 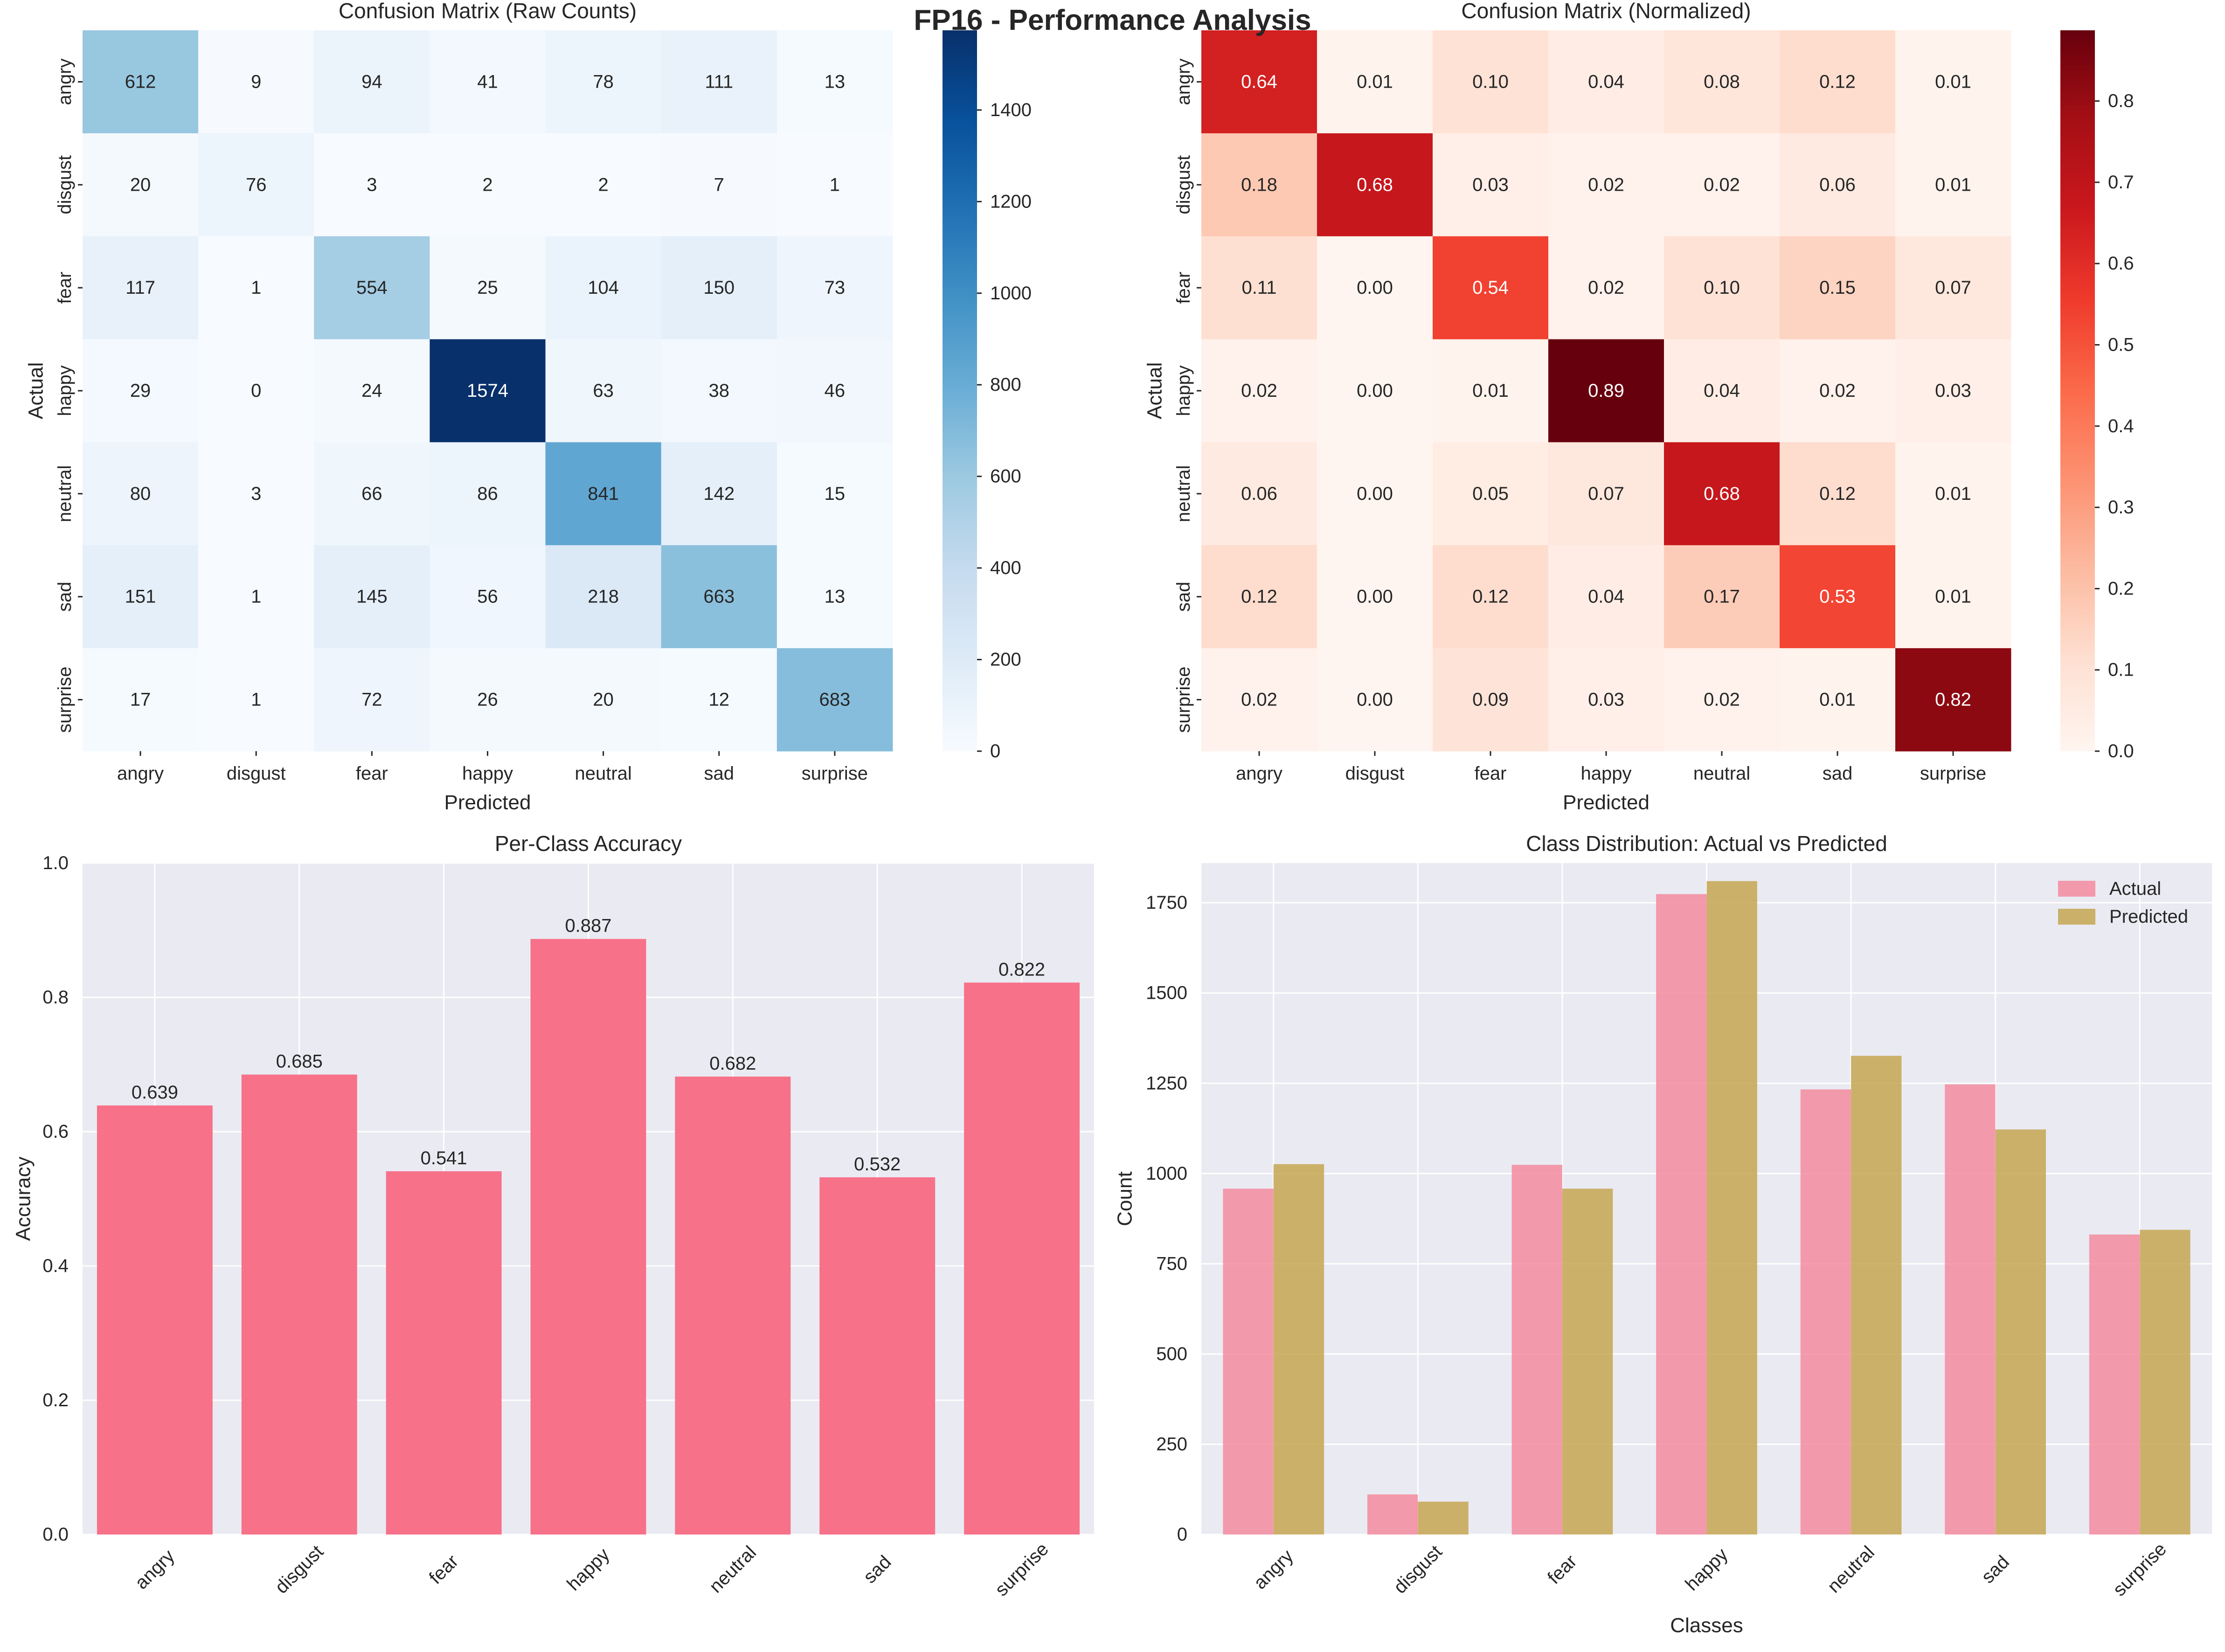 I want to click on y-tick-label: surprise, so click(x=65, y=699).